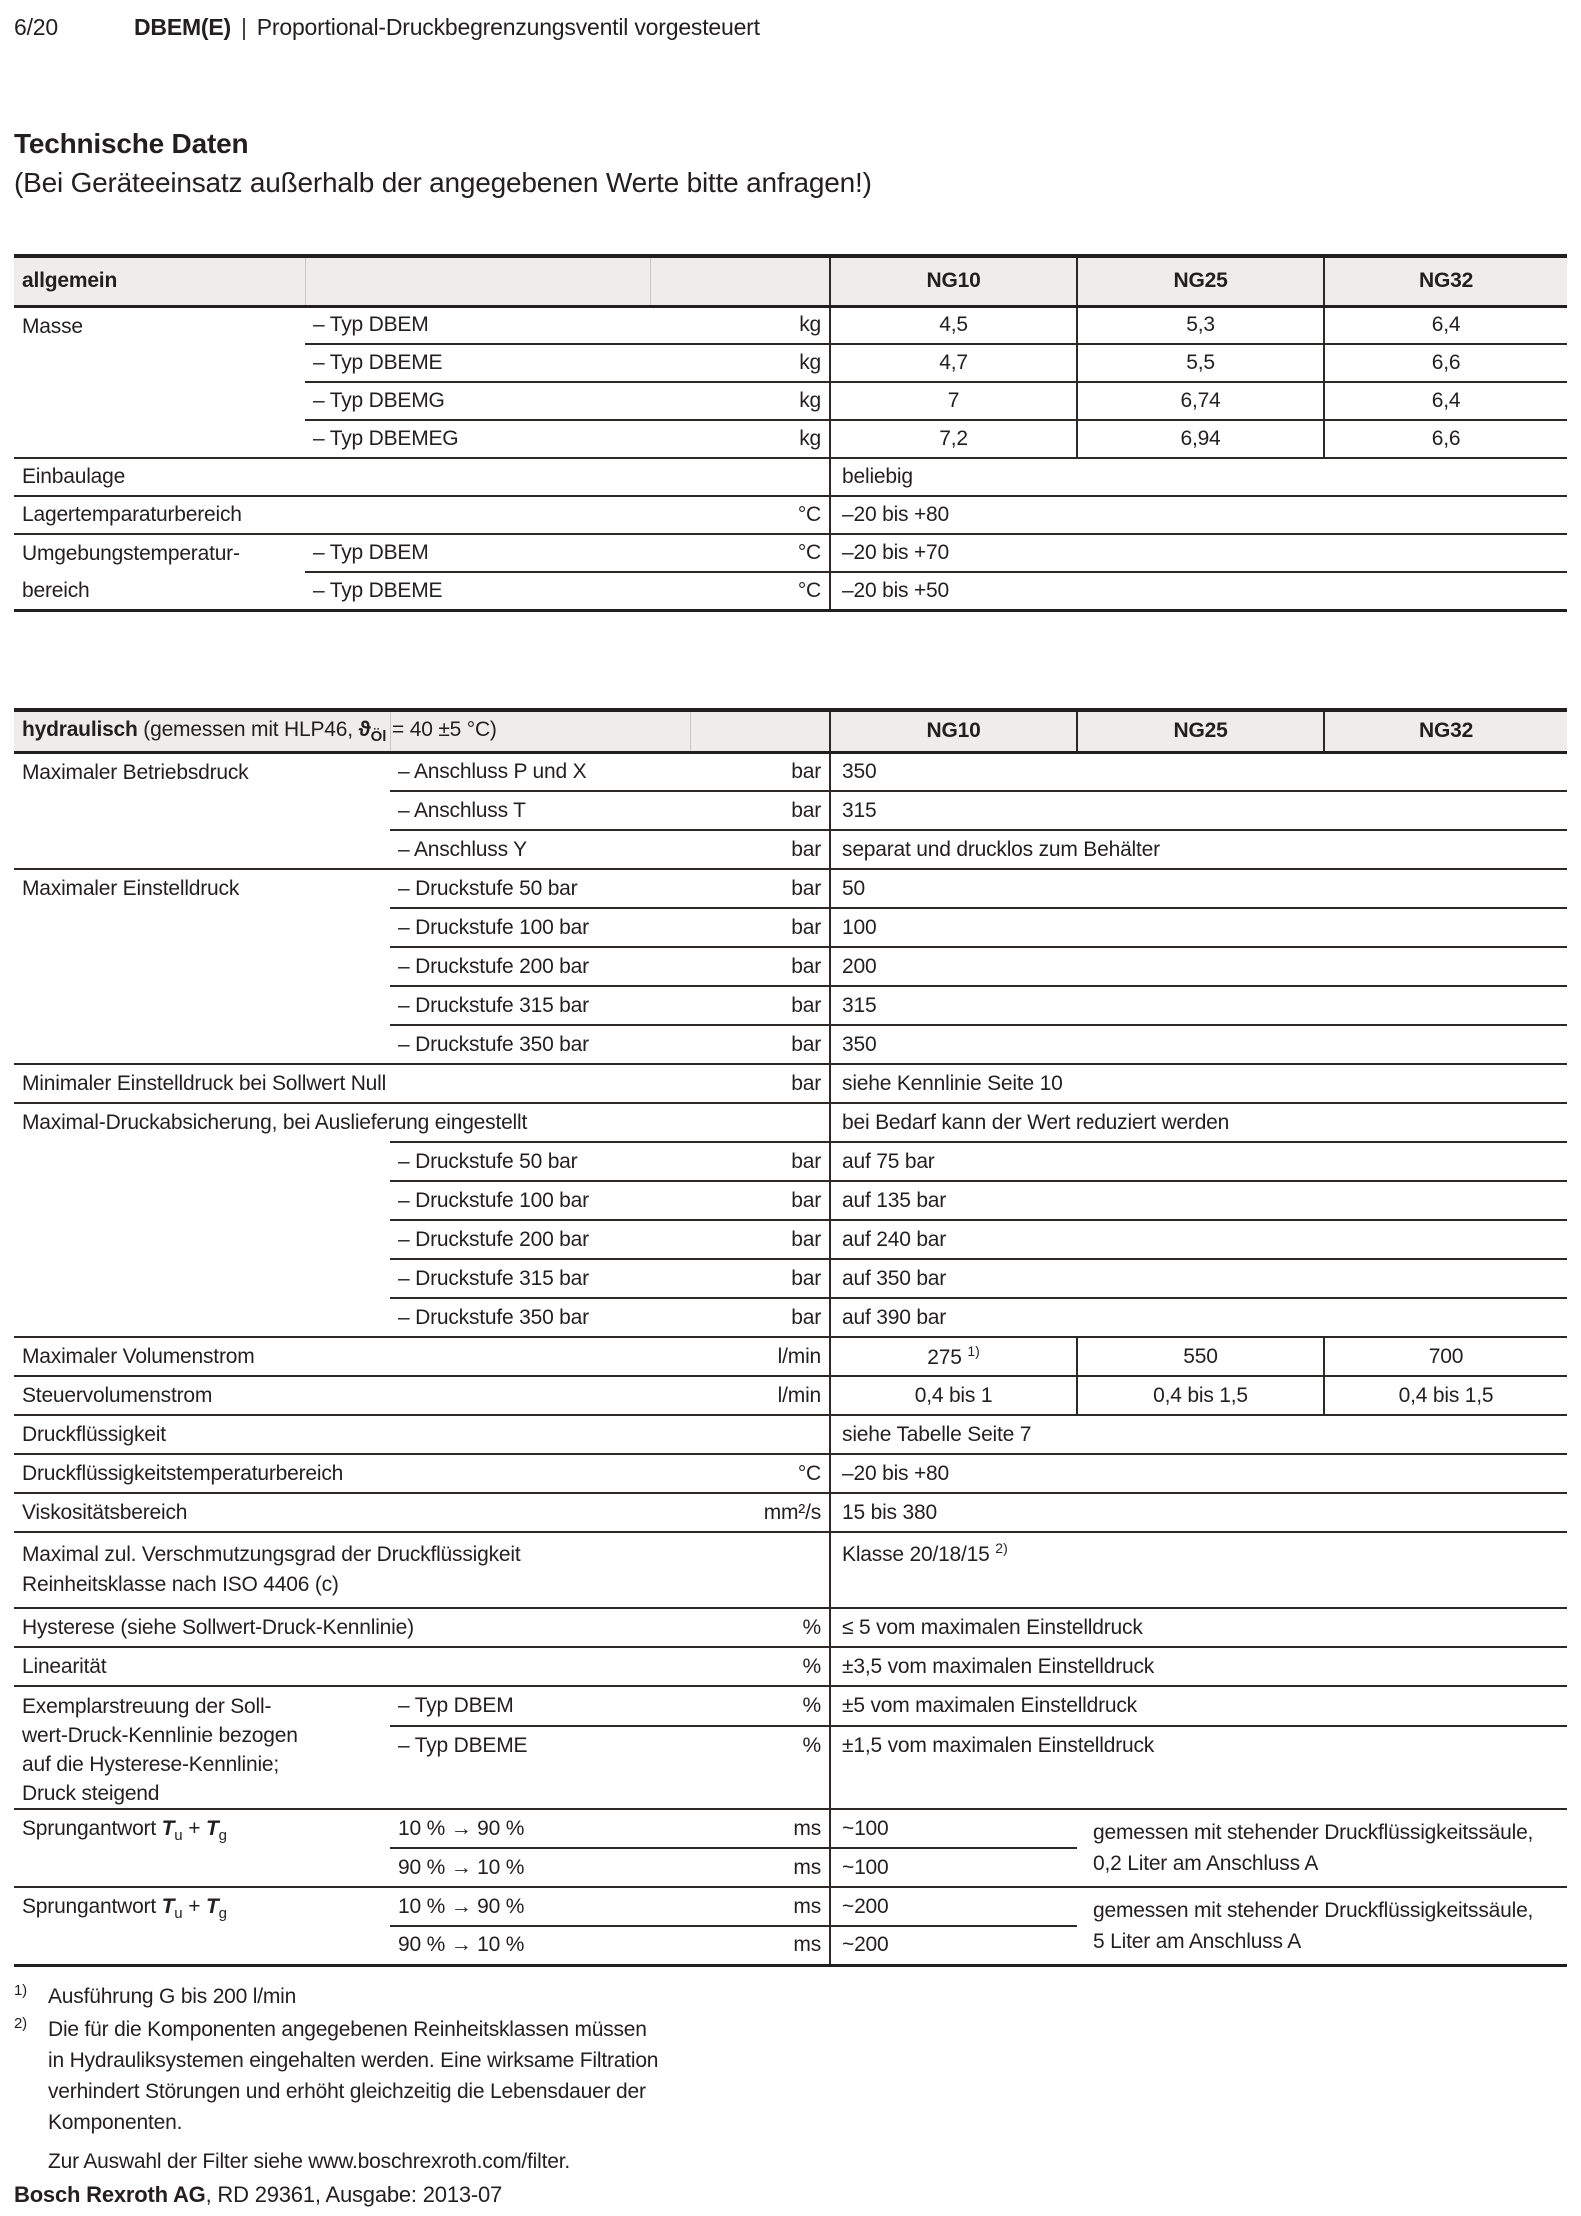 The height and width of the screenshot is (2216, 1581). Describe the element at coordinates (492, 771) in the screenshot. I see `row-sub-label: – Anschluss P und X` at that location.